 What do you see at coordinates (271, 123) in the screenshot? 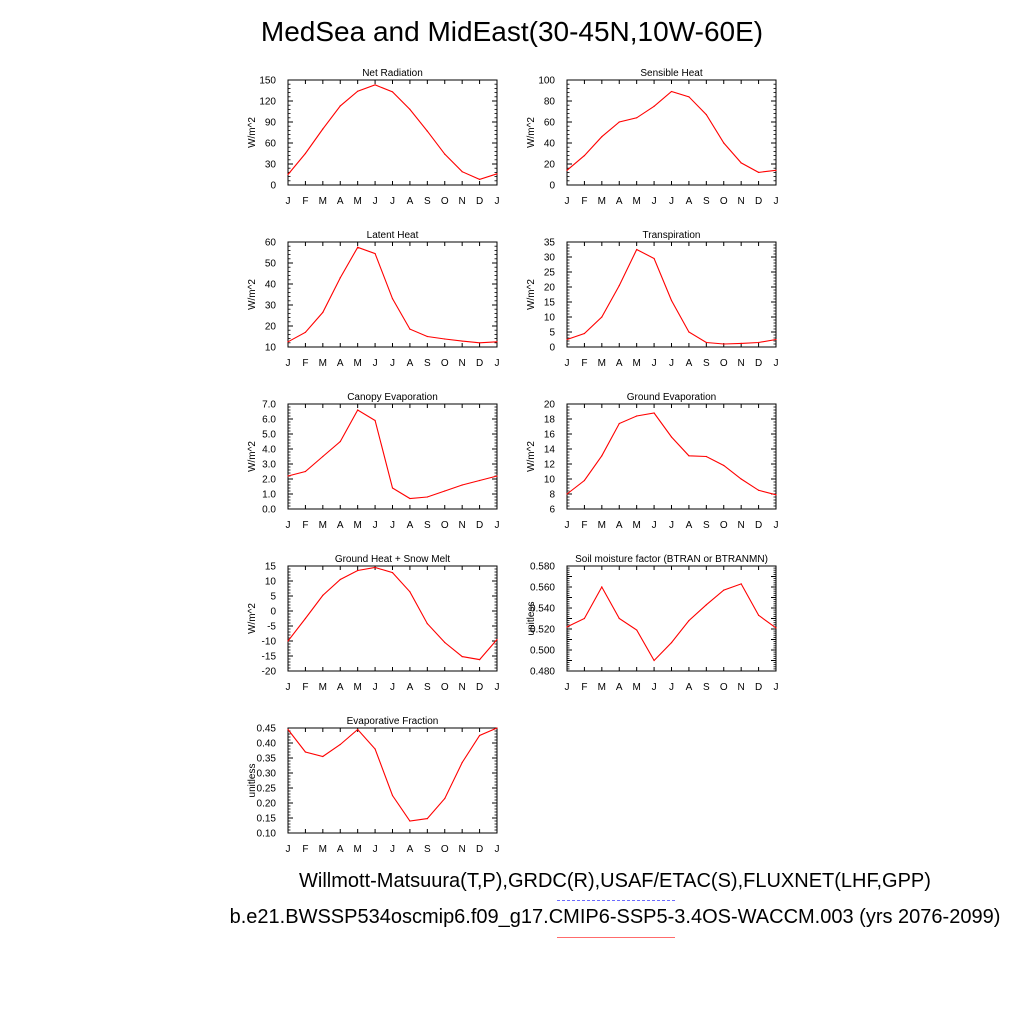
I see `y-tick-label: 90` at bounding box center [271, 123].